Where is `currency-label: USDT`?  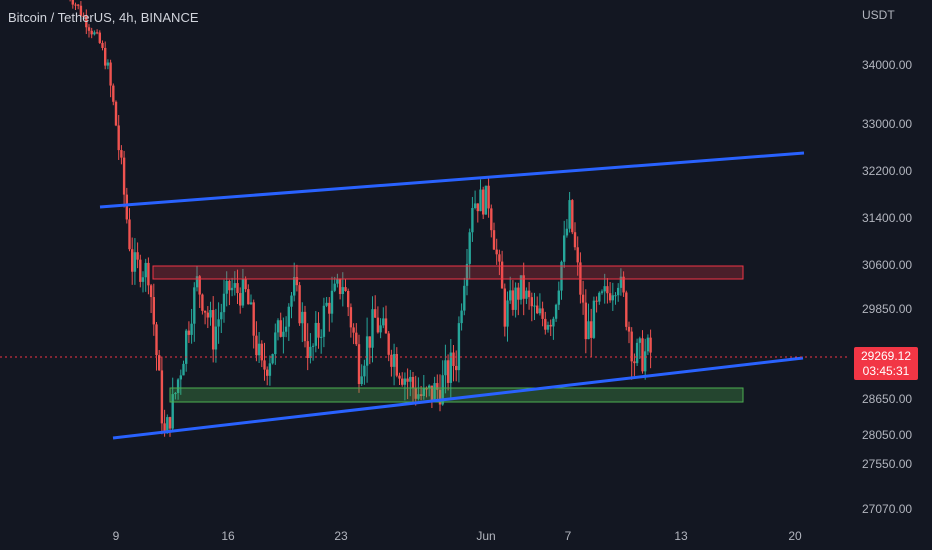 currency-label: USDT is located at coordinates (878, 15).